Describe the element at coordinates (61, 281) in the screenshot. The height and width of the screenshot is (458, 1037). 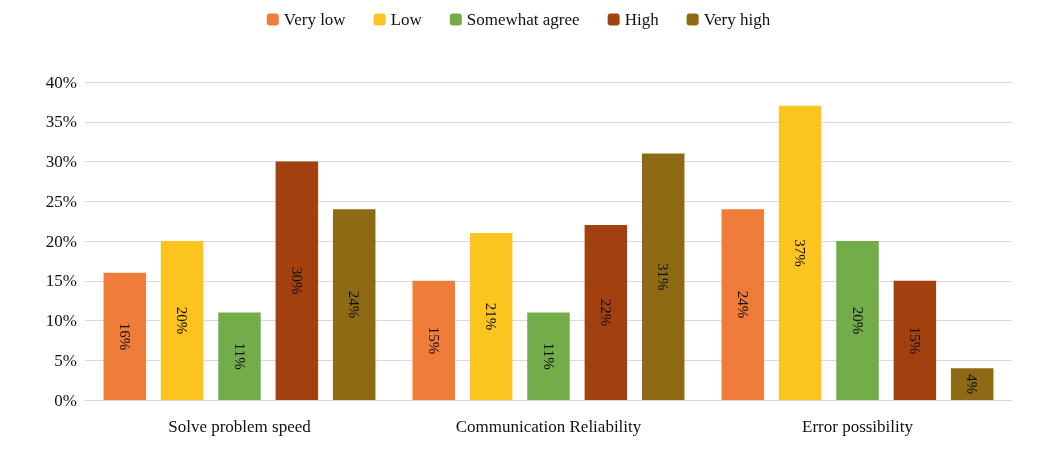
I see `y-tick-label: 15%` at that location.